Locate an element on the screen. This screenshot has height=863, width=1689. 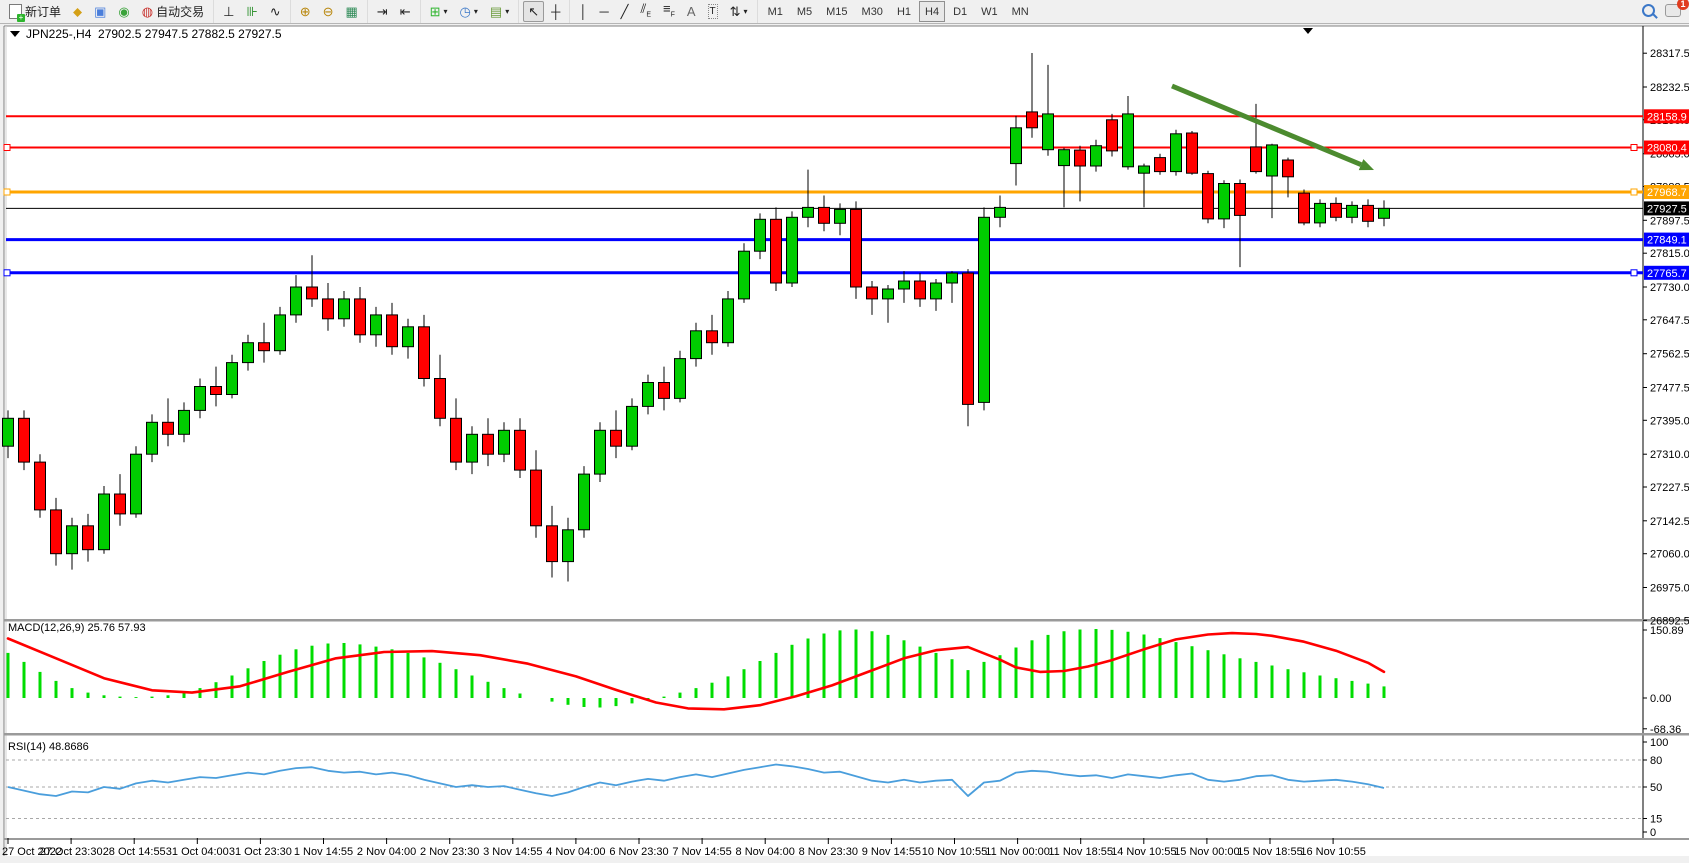
channel-icon: ⫽E is located at coordinates (645, 9).